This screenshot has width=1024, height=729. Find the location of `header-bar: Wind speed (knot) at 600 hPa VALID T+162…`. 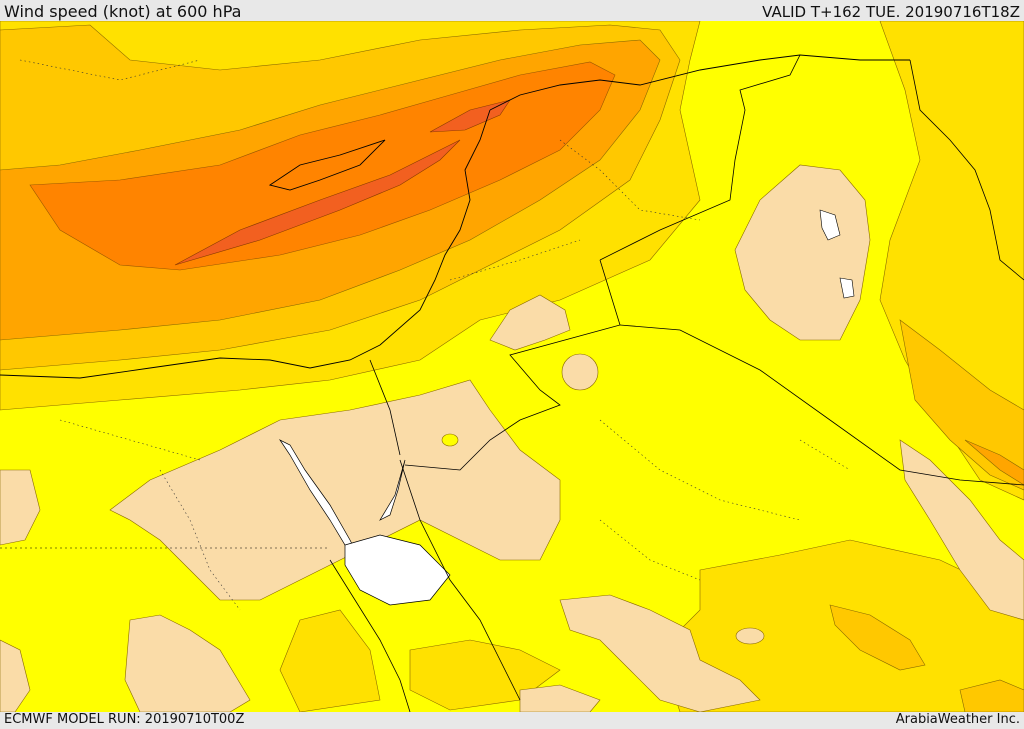

header-bar: Wind speed (knot) at 600 hPa VALID T+162… is located at coordinates (512, 10).